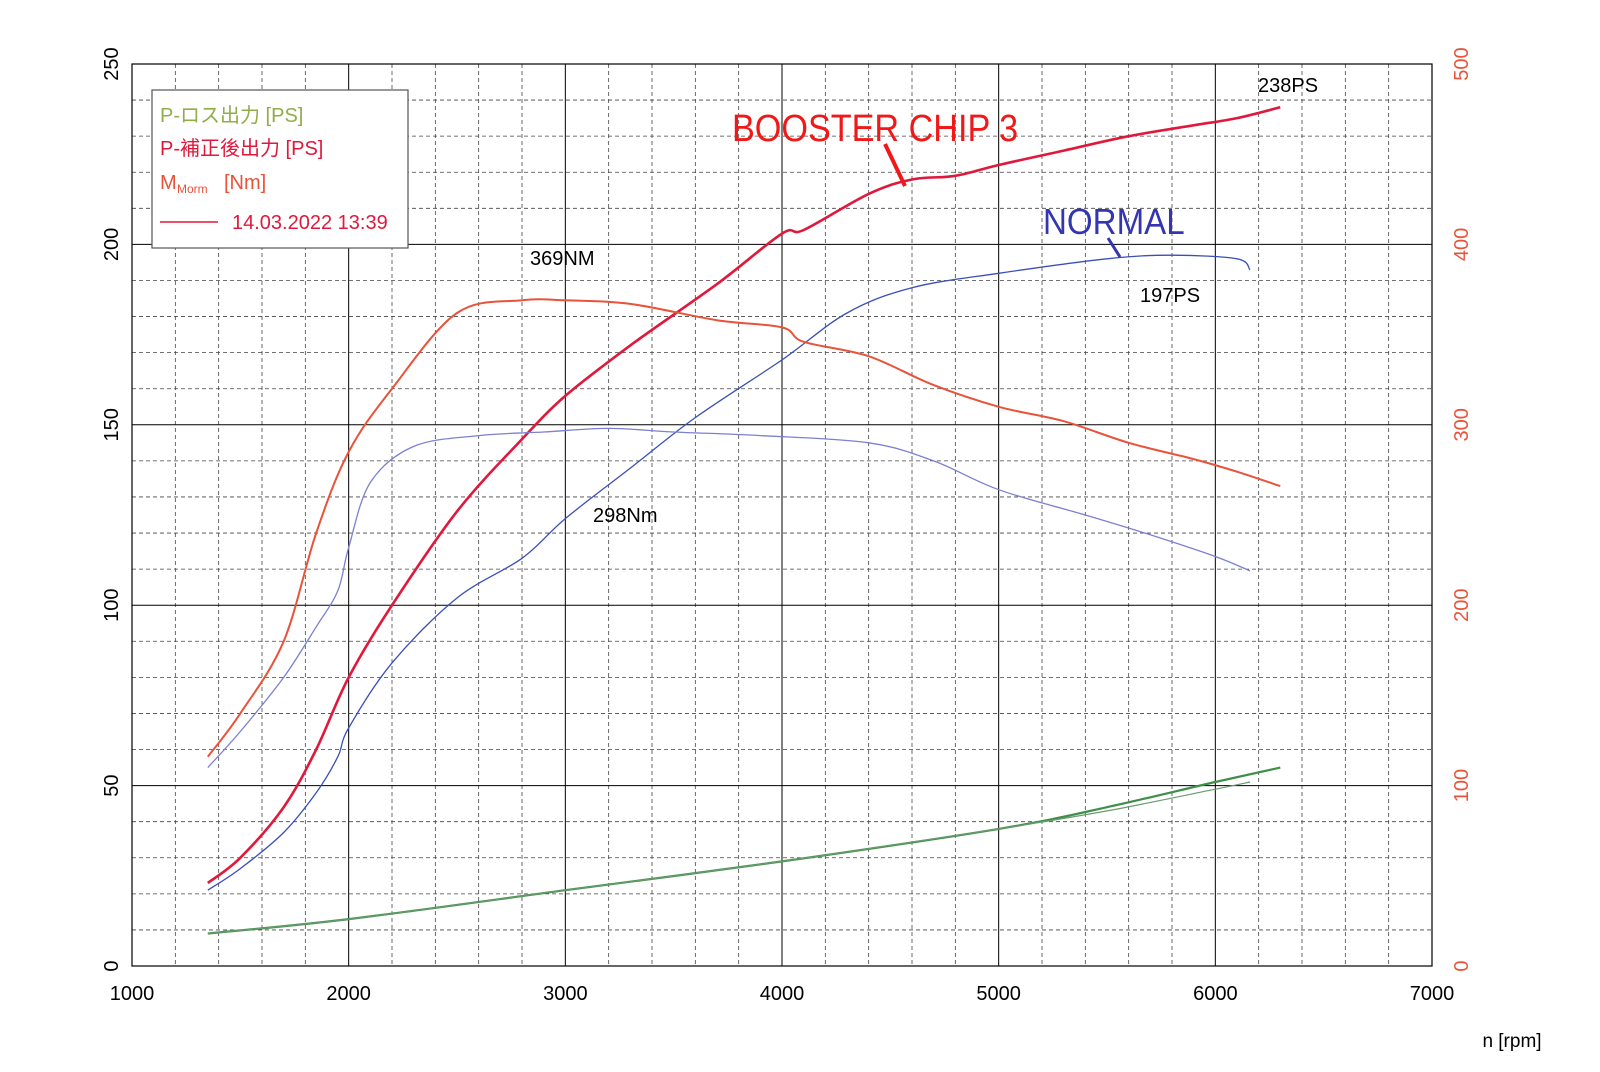  Describe the element at coordinates (1114, 223) in the screenshot. I see `normal-label: NORMAL` at that location.